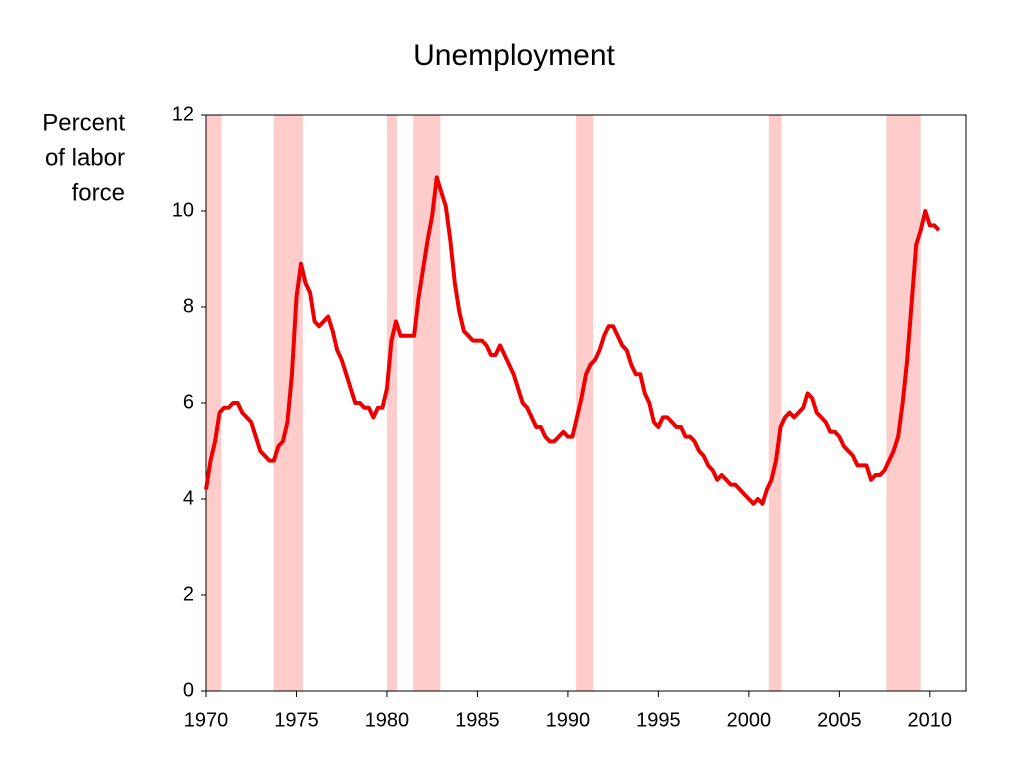 This screenshot has height=768, width=1024. I want to click on y-tick-label: 8, so click(188, 306).